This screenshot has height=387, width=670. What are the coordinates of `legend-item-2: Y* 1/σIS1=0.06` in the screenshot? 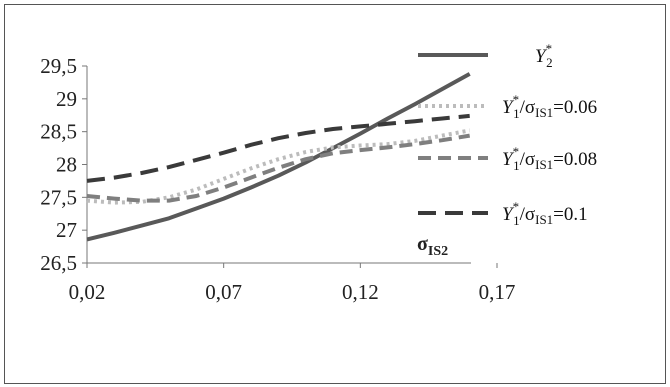 It's located at (507, 106).